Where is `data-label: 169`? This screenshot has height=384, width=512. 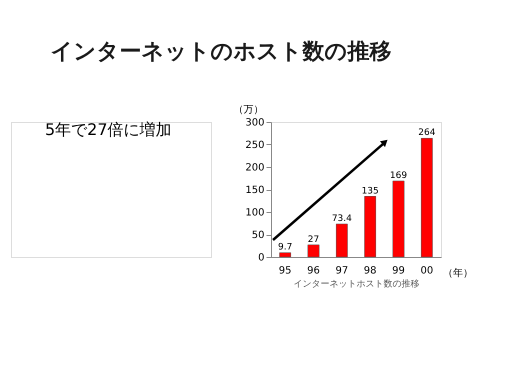
data-label: 169 is located at coordinates (399, 175).